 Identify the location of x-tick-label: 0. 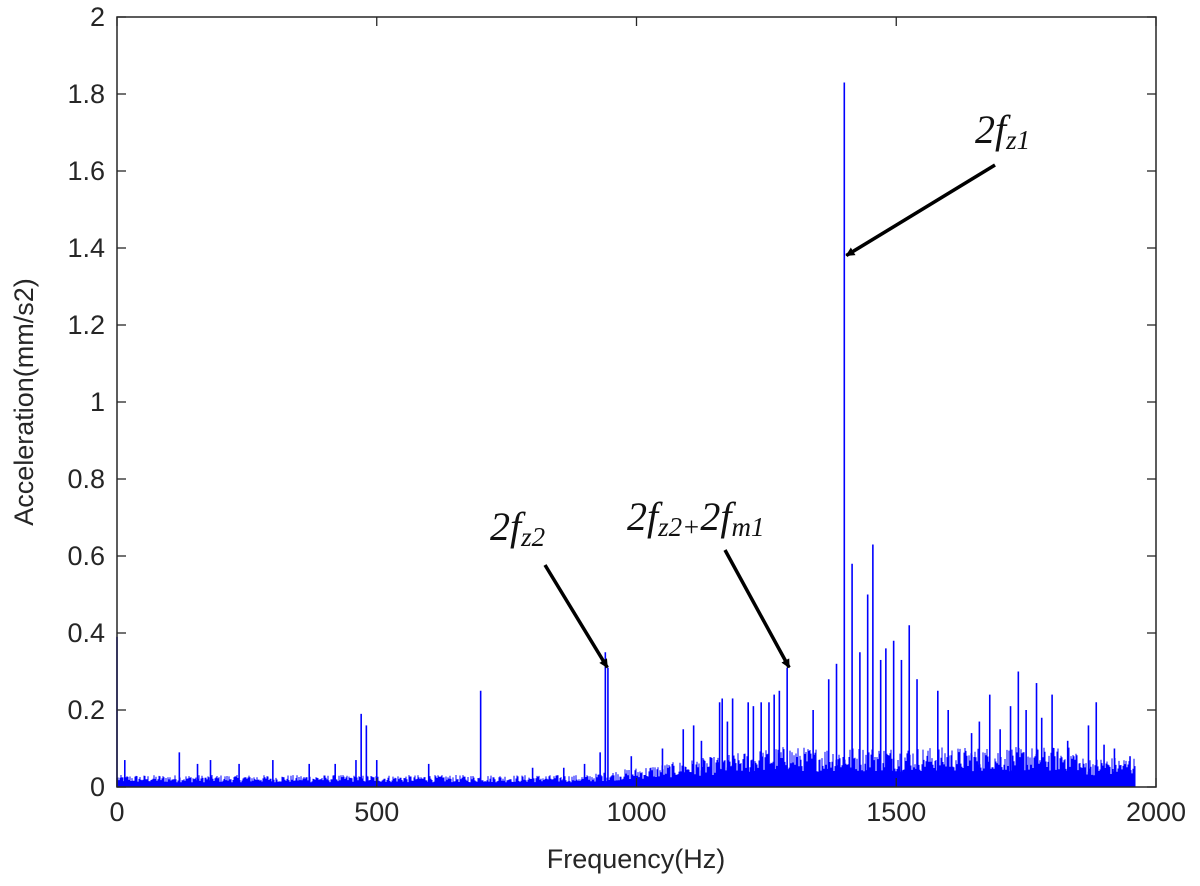
(116, 812).